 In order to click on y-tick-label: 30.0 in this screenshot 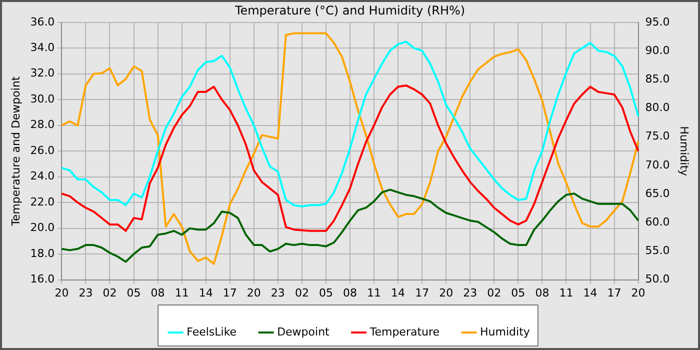, I will do `click(42, 99)`.